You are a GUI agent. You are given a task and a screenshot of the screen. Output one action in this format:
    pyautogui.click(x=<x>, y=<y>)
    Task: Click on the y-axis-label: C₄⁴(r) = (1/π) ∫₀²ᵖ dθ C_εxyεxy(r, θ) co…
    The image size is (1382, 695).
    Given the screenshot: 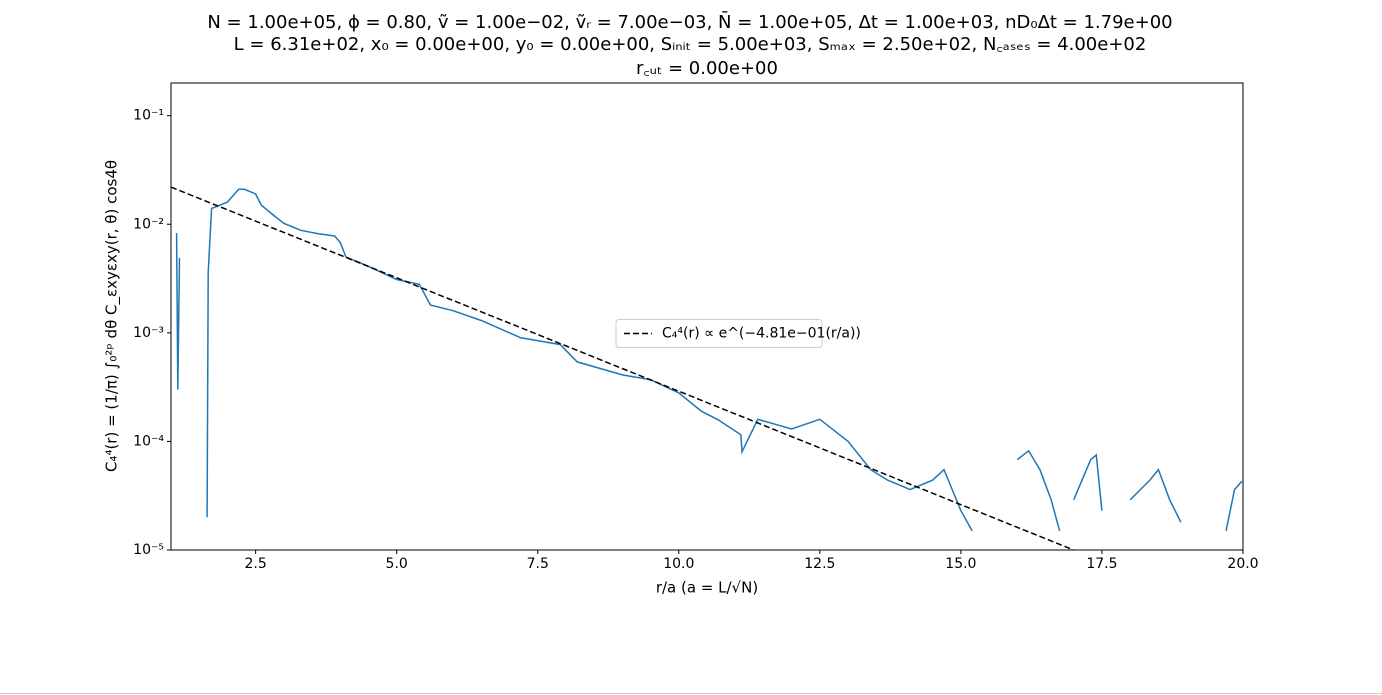 What is the action you would take?
    pyautogui.click(x=112, y=316)
    